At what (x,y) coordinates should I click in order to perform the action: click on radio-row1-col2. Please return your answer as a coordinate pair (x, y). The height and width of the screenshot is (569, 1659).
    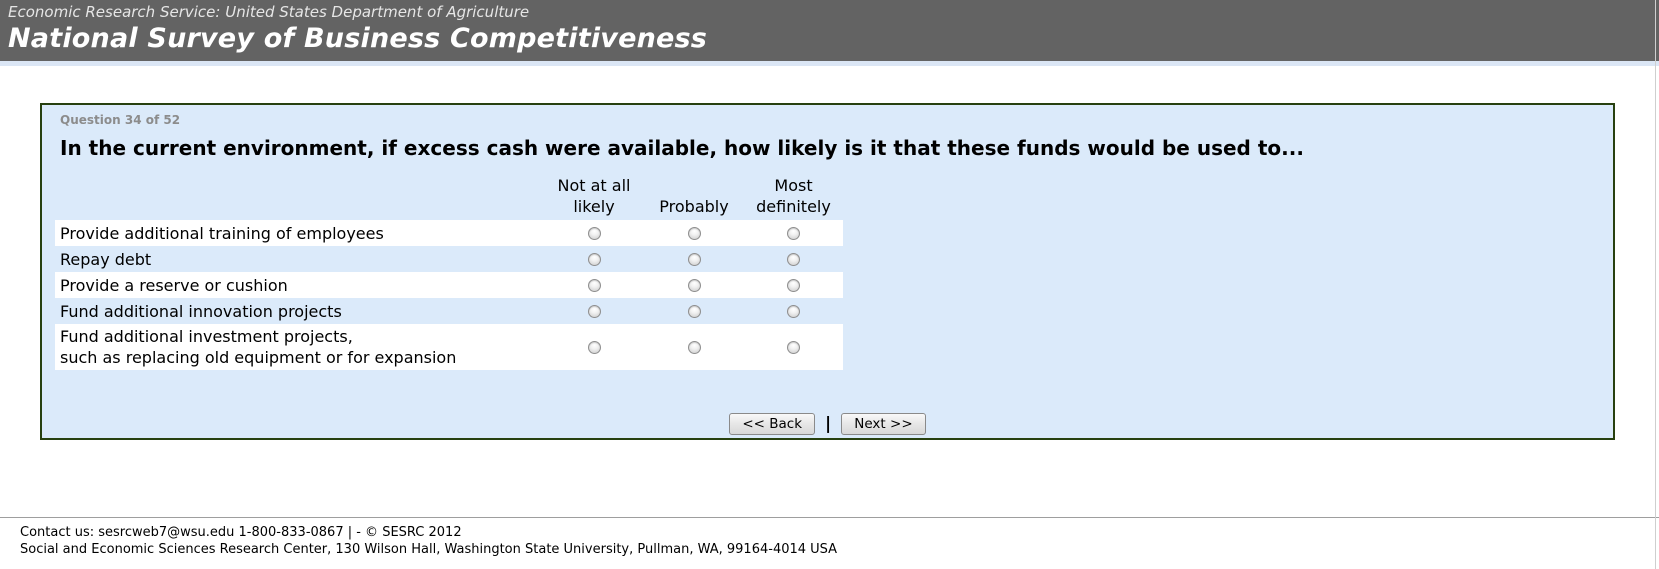
    Looking at the image, I should click on (694, 233).